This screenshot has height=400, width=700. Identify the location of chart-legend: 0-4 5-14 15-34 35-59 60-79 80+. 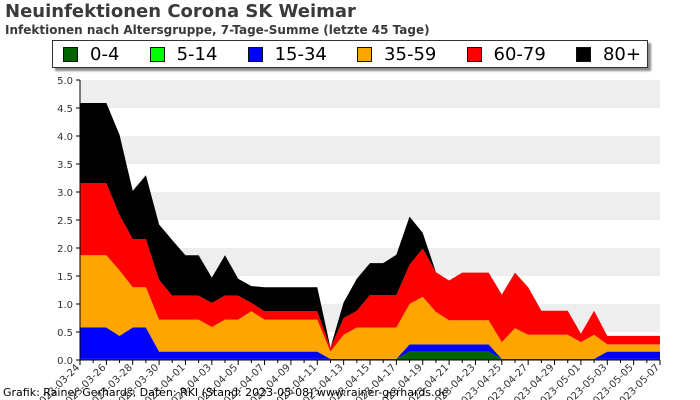
(350, 54).